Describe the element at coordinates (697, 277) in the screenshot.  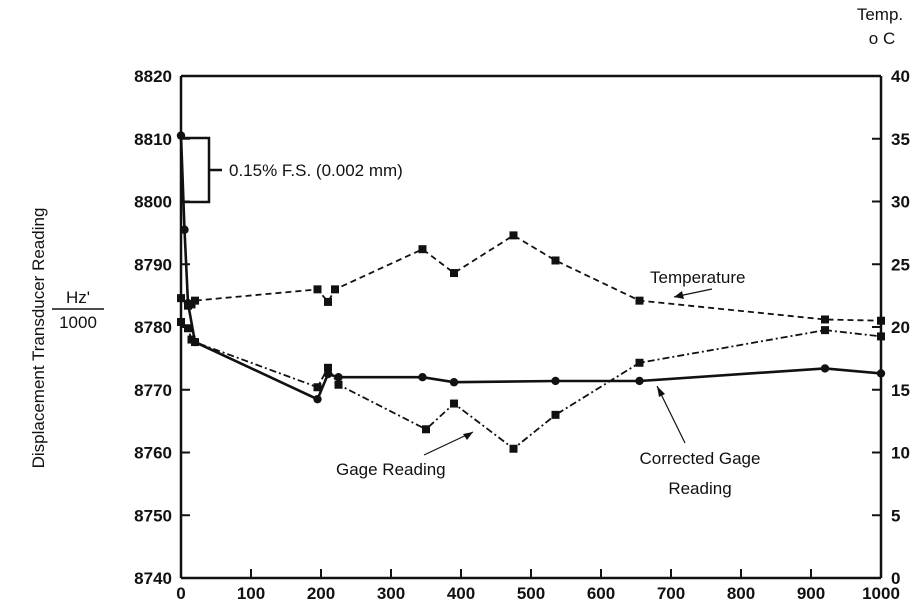
I see `temperature-label: Temperature` at that location.